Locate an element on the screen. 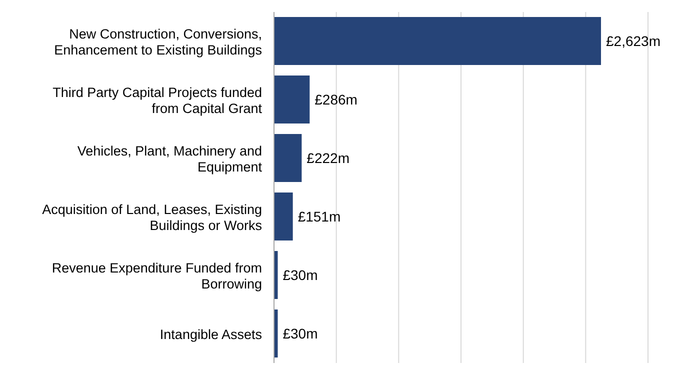 Image resolution: width=676 pixels, height=381 pixels. data-label: £286m is located at coordinates (336, 99).